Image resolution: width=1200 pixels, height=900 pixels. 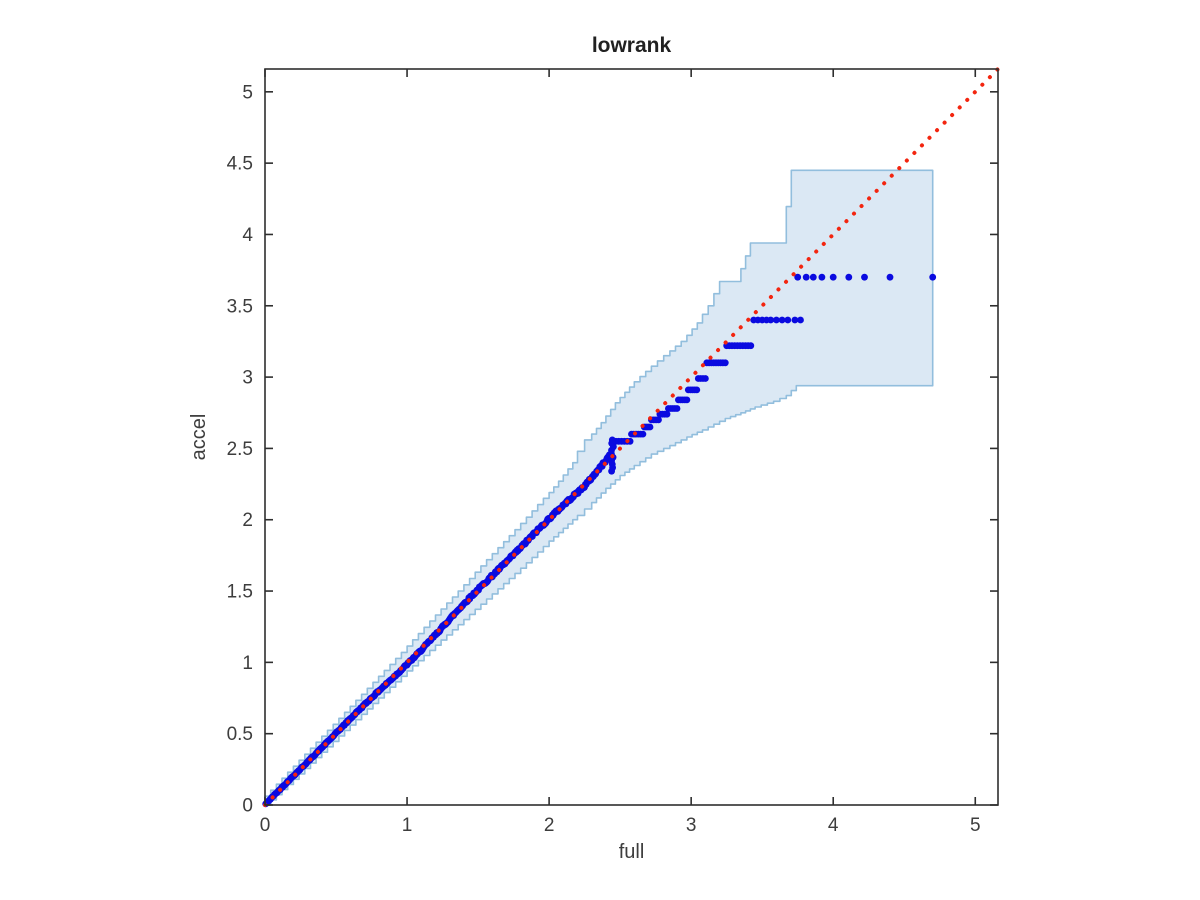 What do you see at coordinates (407, 825) in the screenshot?
I see `x-tick-label: 1` at bounding box center [407, 825].